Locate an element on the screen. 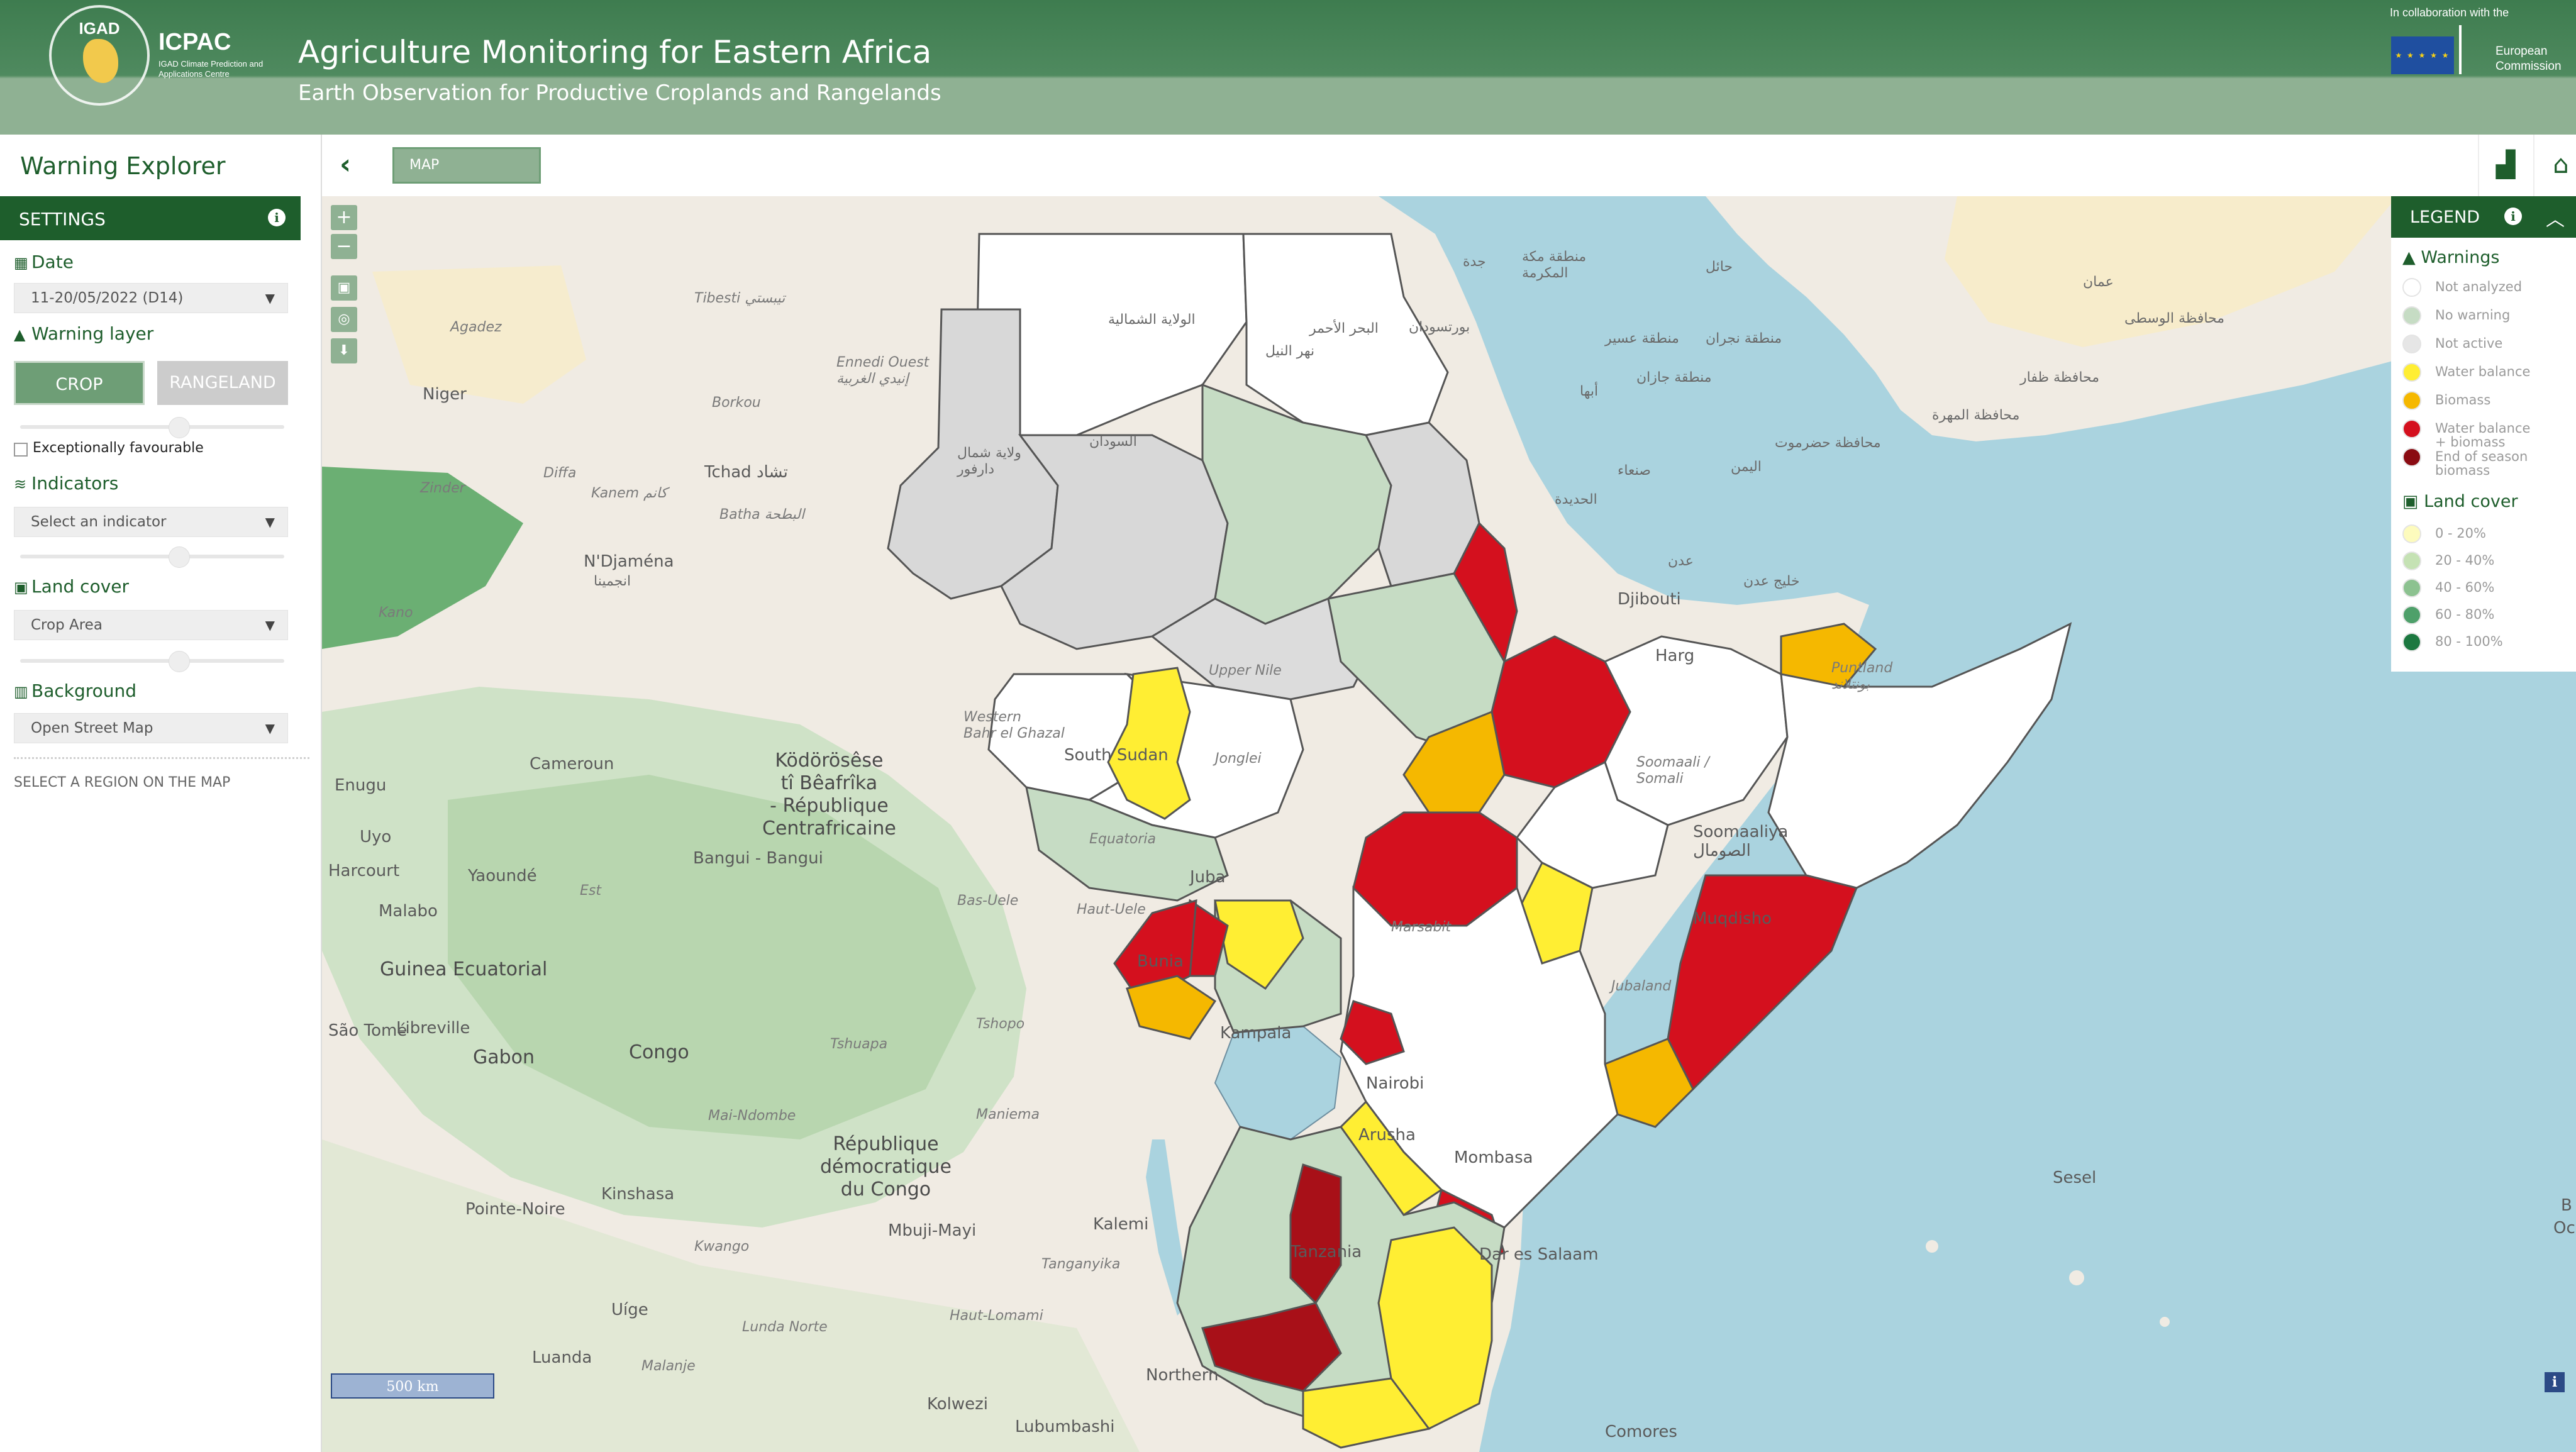 This screenshot has height=1452, width=2576. legend-header: LEGEND i ︿ is located at coordinates (2483, 217).